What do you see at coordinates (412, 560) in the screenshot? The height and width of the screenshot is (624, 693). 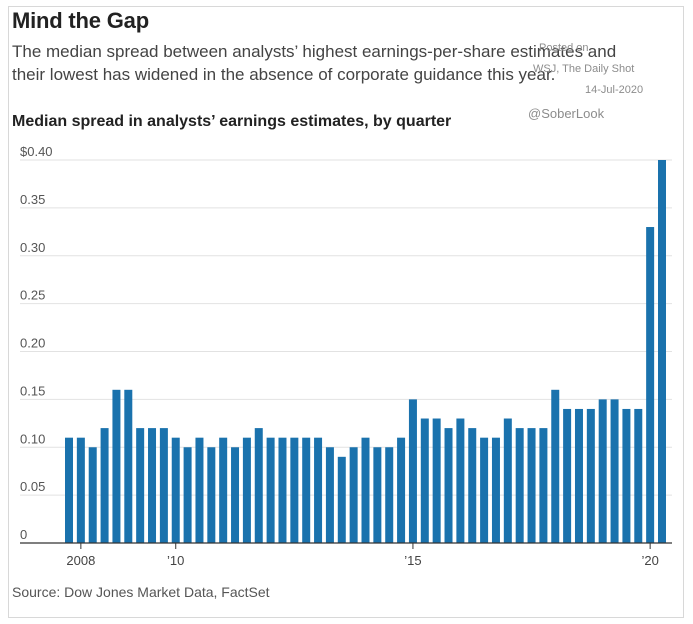 I see `x-tick-label: ’15` at bounding box center [412, 560].